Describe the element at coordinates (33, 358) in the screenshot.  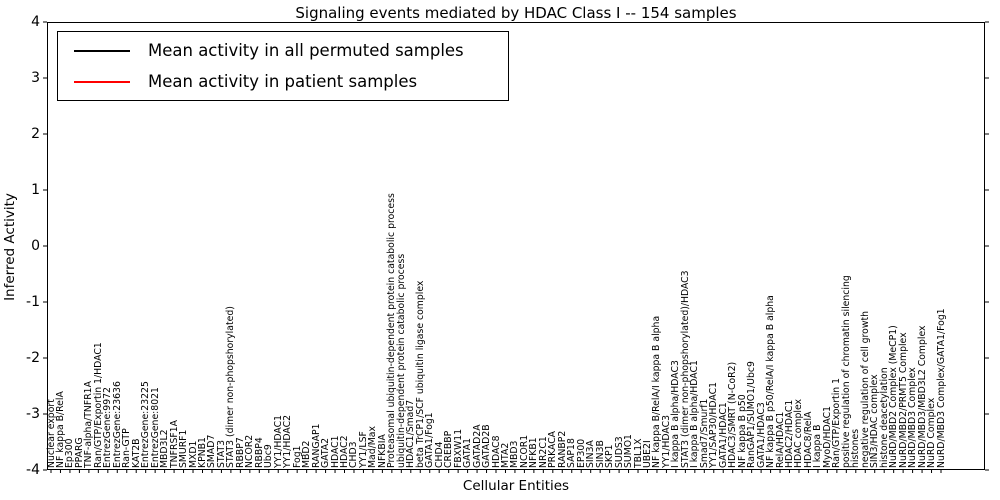
I see `y-tick-label: -2` at that location.